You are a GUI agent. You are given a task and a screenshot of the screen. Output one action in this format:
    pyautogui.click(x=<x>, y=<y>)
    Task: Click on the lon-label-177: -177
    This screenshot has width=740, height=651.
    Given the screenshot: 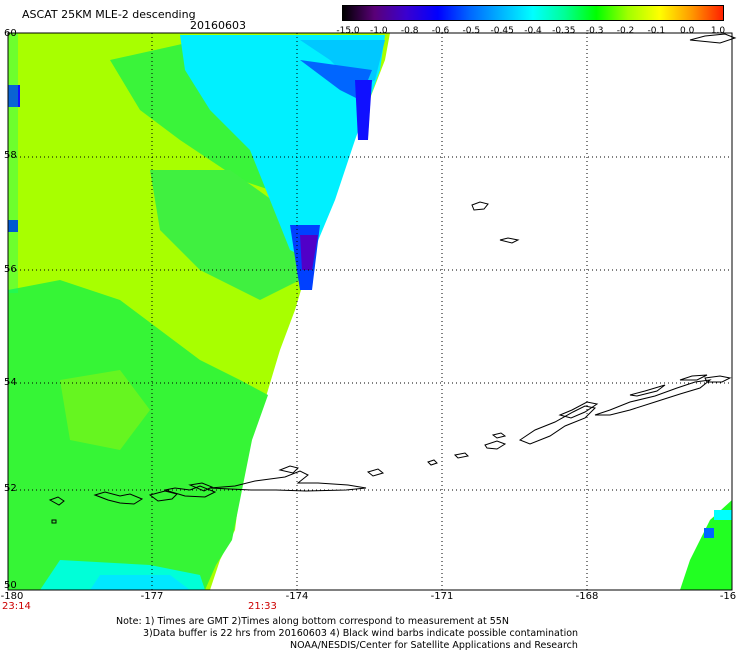 What is the action you would take?
    pyautogui.click(x=152, y=596)
    